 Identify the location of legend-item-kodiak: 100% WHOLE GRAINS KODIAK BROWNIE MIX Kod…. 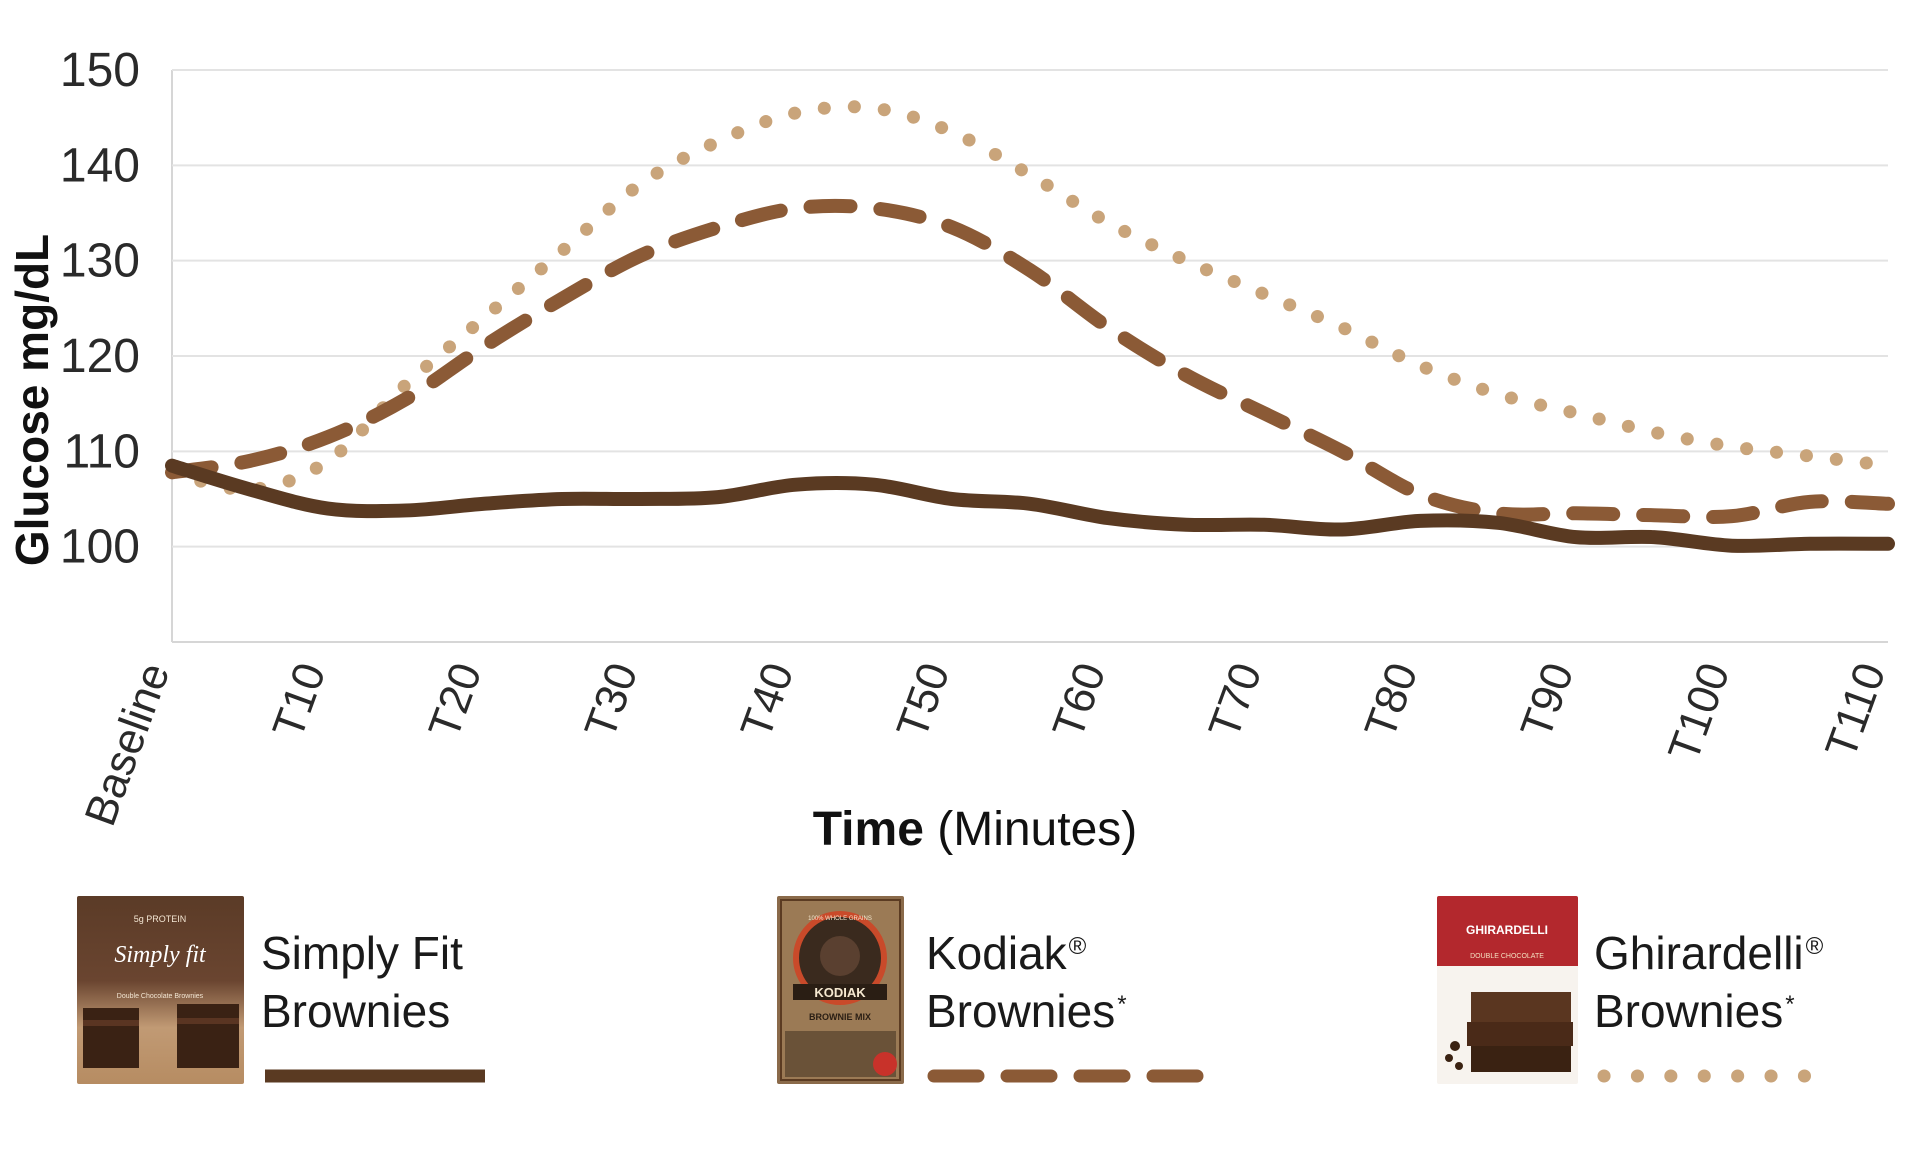
(1002, 993).